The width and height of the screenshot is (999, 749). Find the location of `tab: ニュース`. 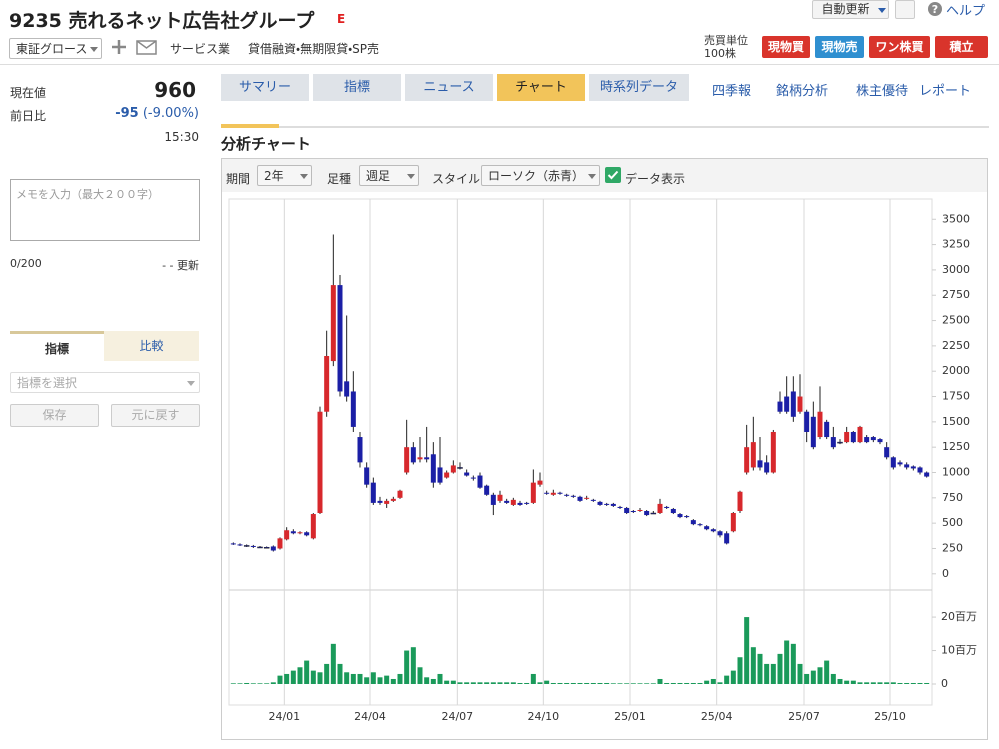

tab: ニュース is located at coordinates (449, 87).